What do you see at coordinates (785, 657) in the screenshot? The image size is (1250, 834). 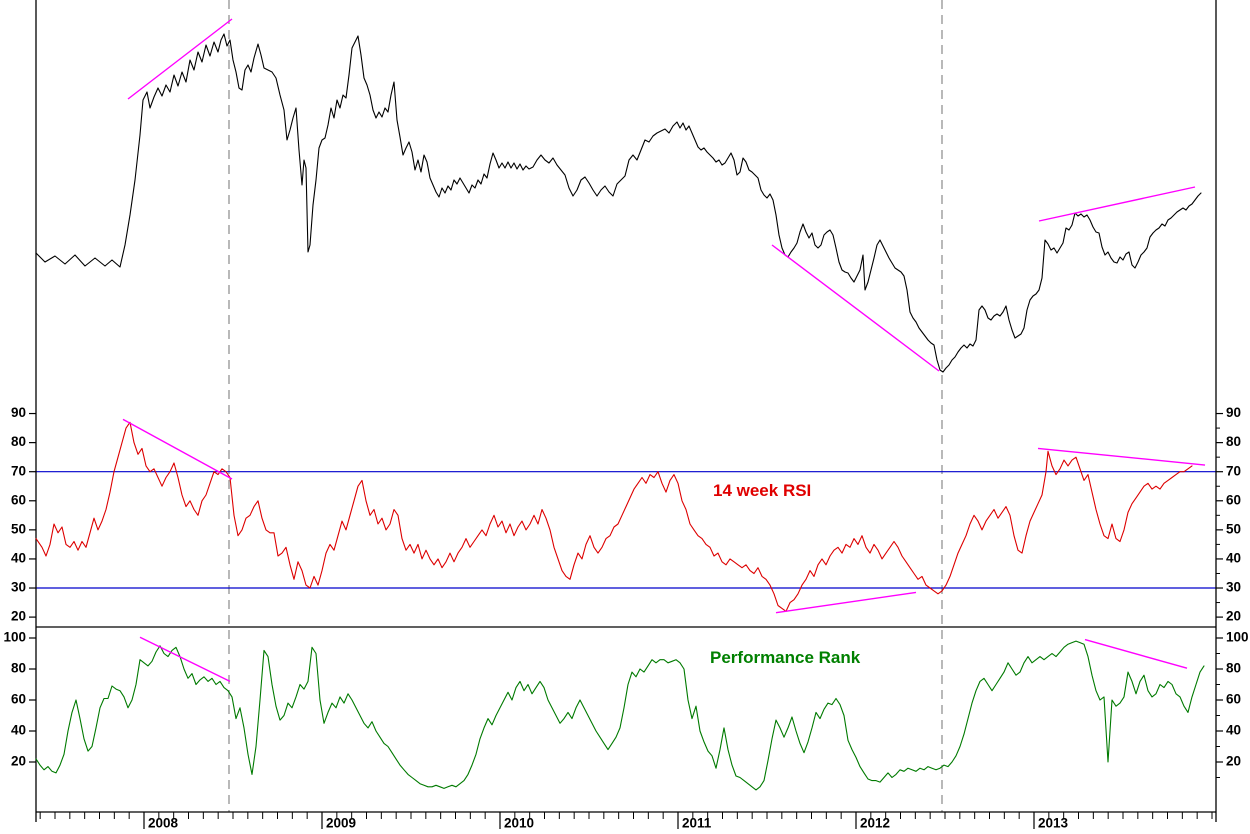 I see `performance-rank-series-label: Performance Rank` at bounding box center [785, 657].